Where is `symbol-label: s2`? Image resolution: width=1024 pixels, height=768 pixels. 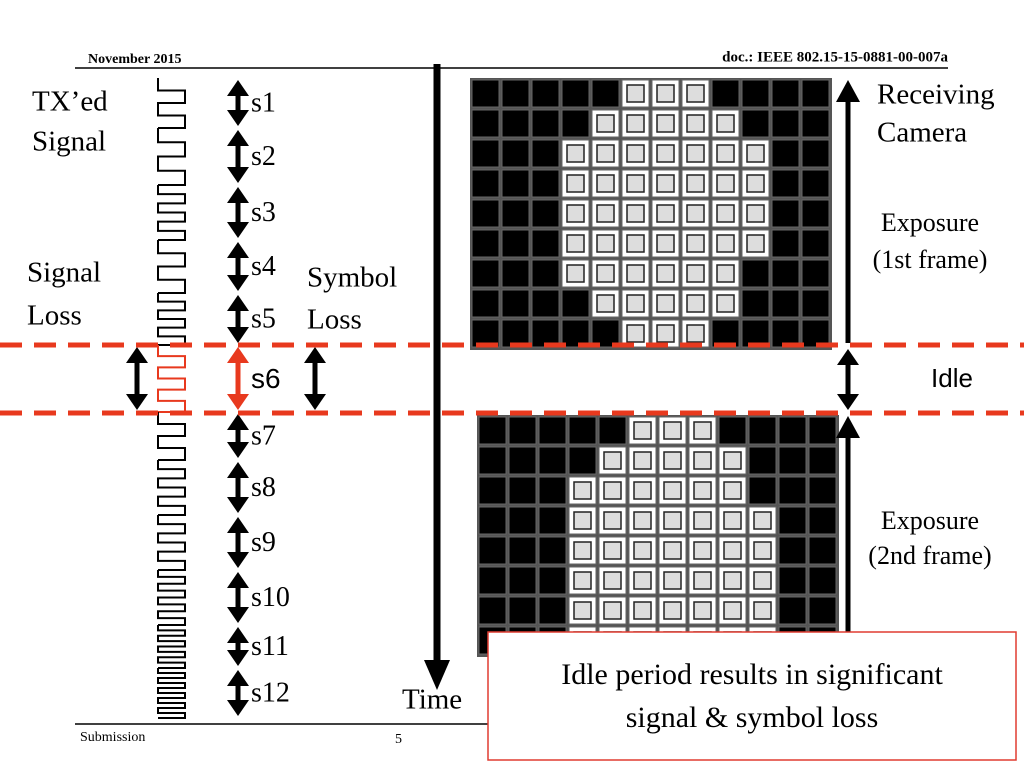
symbol-label: s2 is located at coordinates (263, 156).